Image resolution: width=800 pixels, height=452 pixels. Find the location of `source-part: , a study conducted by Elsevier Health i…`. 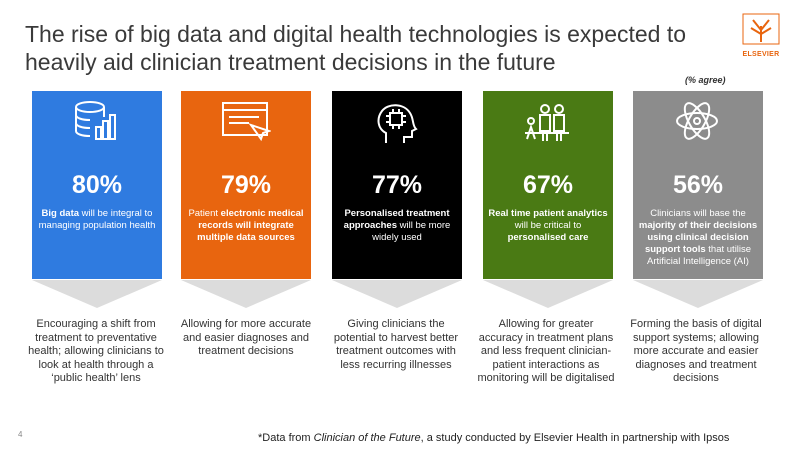

source-part: , a study conducted by Elsevier Health i… is located at coordinates (575, 438).